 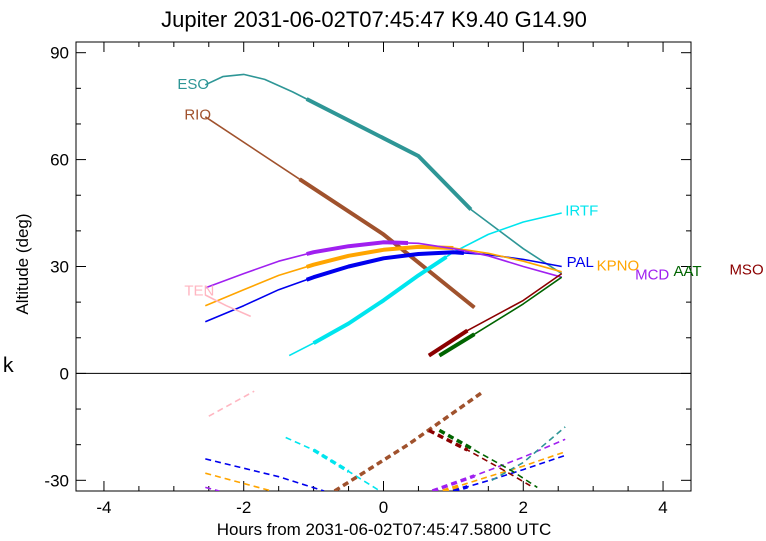 I want to click on y-tick-label: 90, so click(x=59, y=53).